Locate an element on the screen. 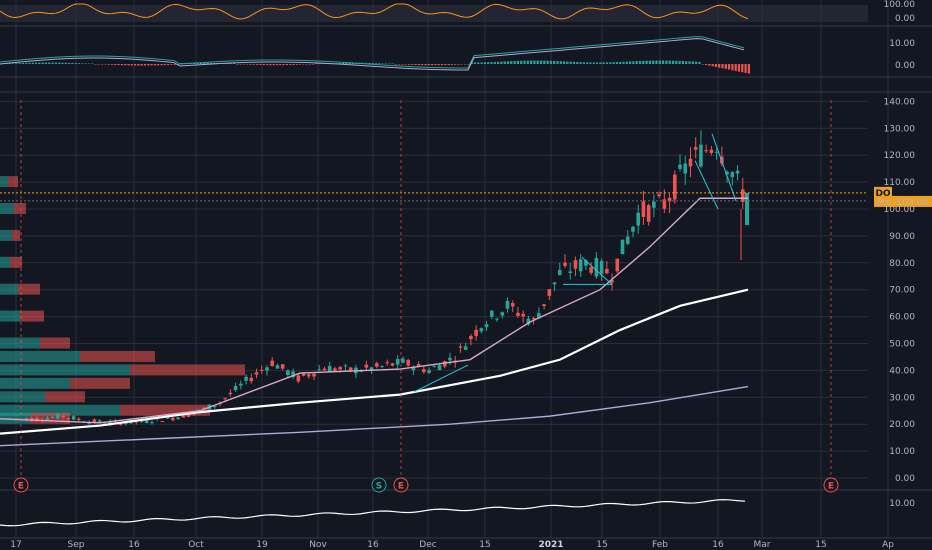 The width and height of the screenshot is (932, 550). oscillator-line is located at coordinates (374, 11).